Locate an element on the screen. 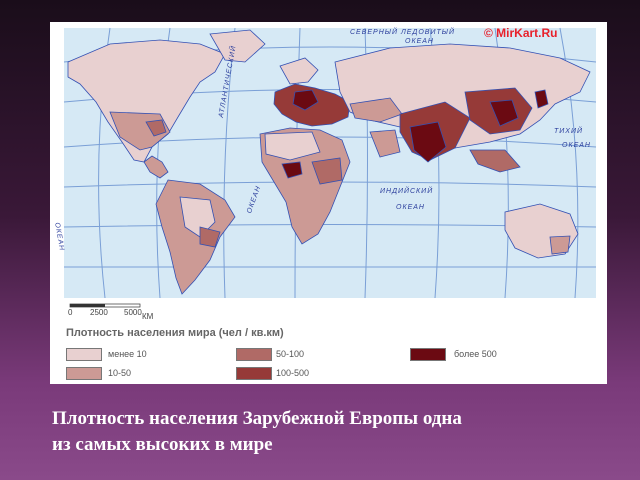  scale-tick-0: 0 is located at coordinates (70, 312).